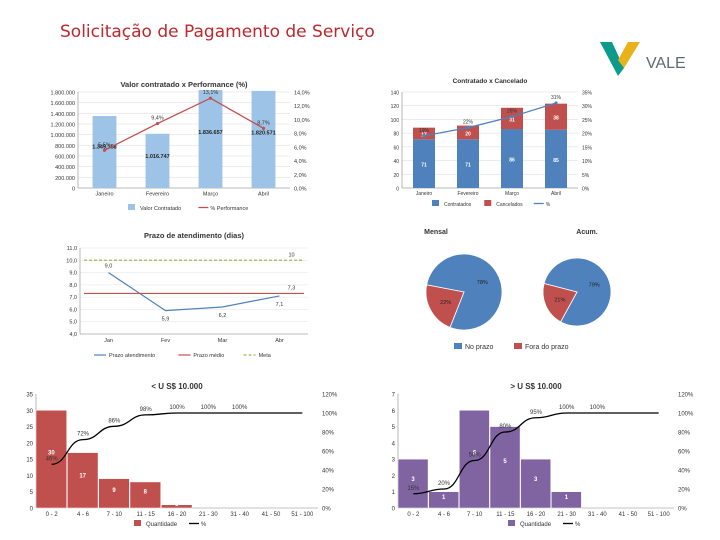 This screenshot has height=540, width=720. I want to click on legend-label: No prazo, so click(479, 347).